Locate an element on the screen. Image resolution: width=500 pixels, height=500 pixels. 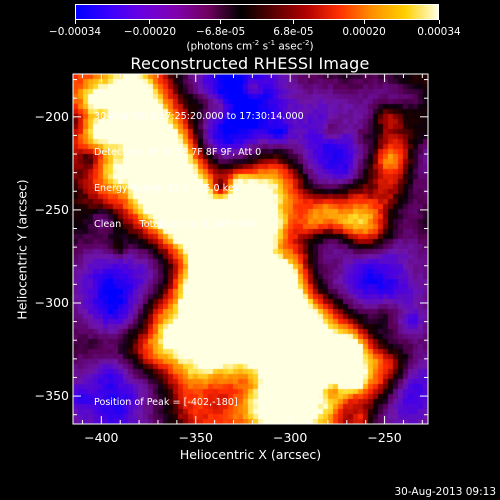
unit-part: asec is located at coordinates (289, 46).